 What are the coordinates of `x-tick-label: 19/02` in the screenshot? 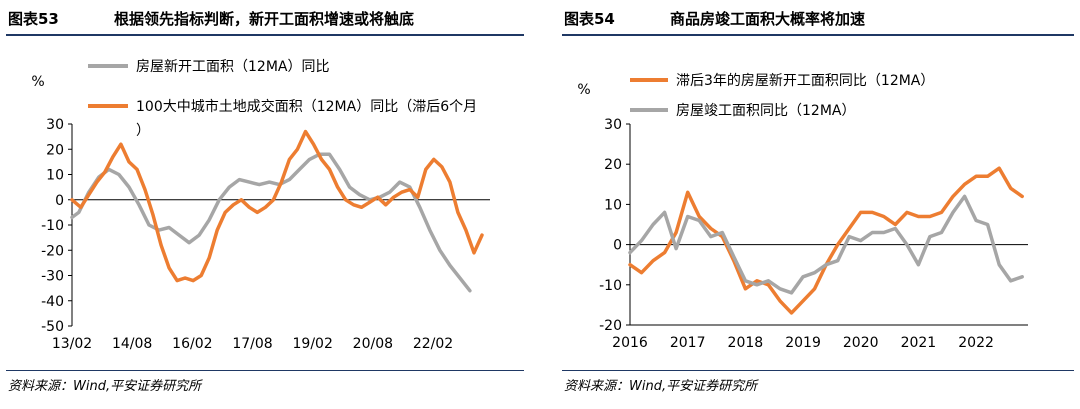 It's located at (313, 344).